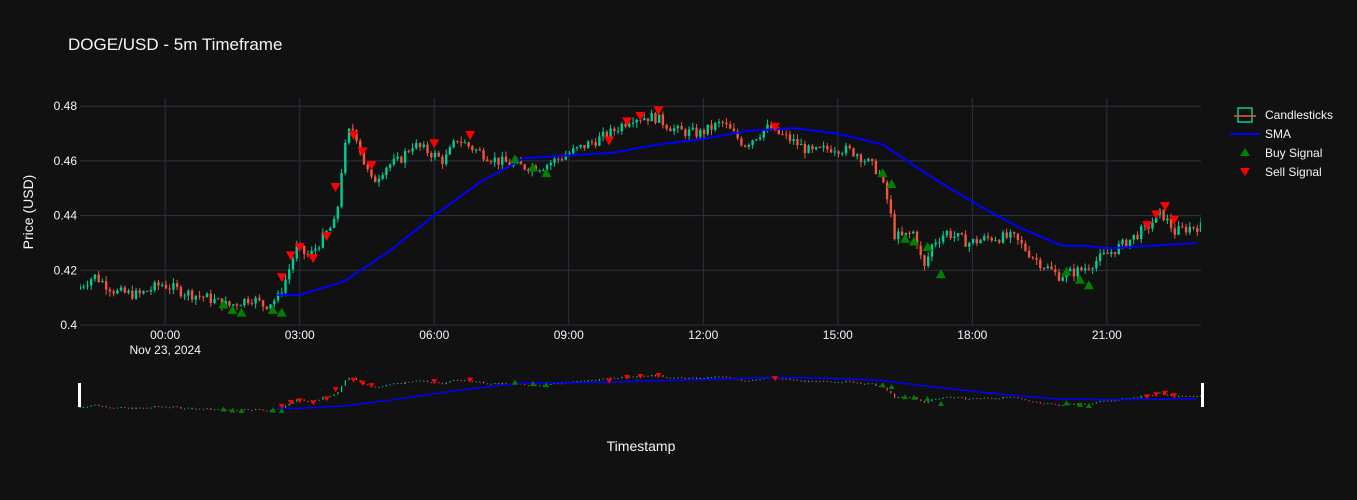 This screenshot has width=1357, height=500. I want to click on range-slider-left-handle, so click(79, 395).